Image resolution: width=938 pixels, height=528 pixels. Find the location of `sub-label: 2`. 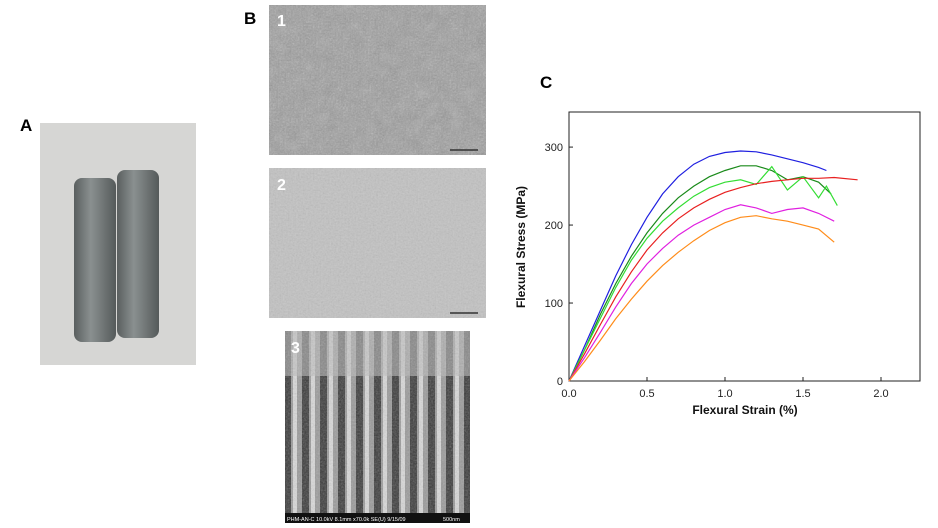

sub-label: 2 is located at coordinates (281, 185).